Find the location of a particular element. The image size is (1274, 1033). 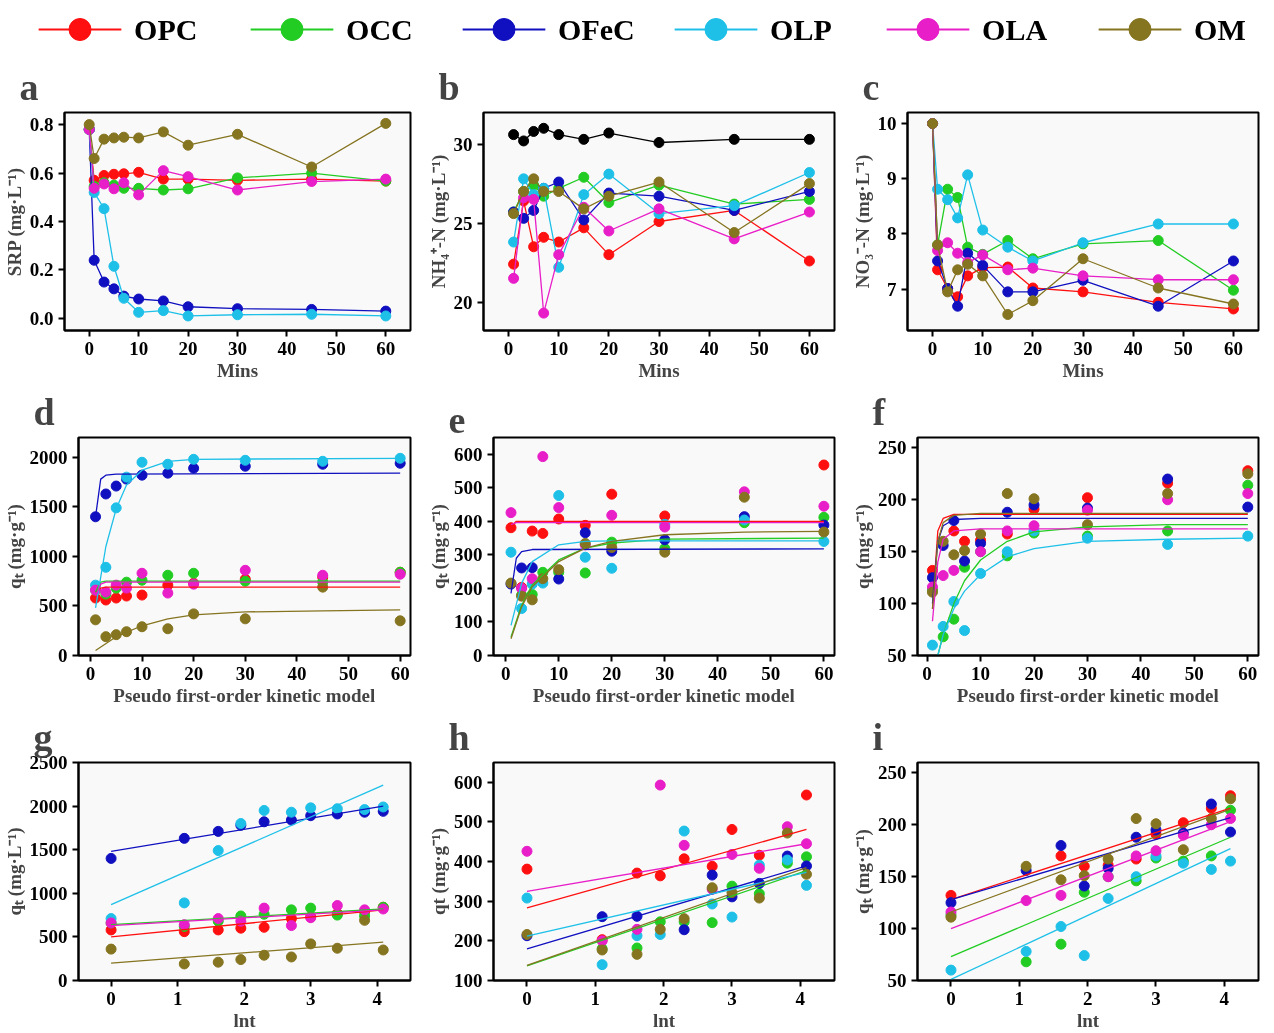

legend-label: OFeC is located at coordinates (596, 29).